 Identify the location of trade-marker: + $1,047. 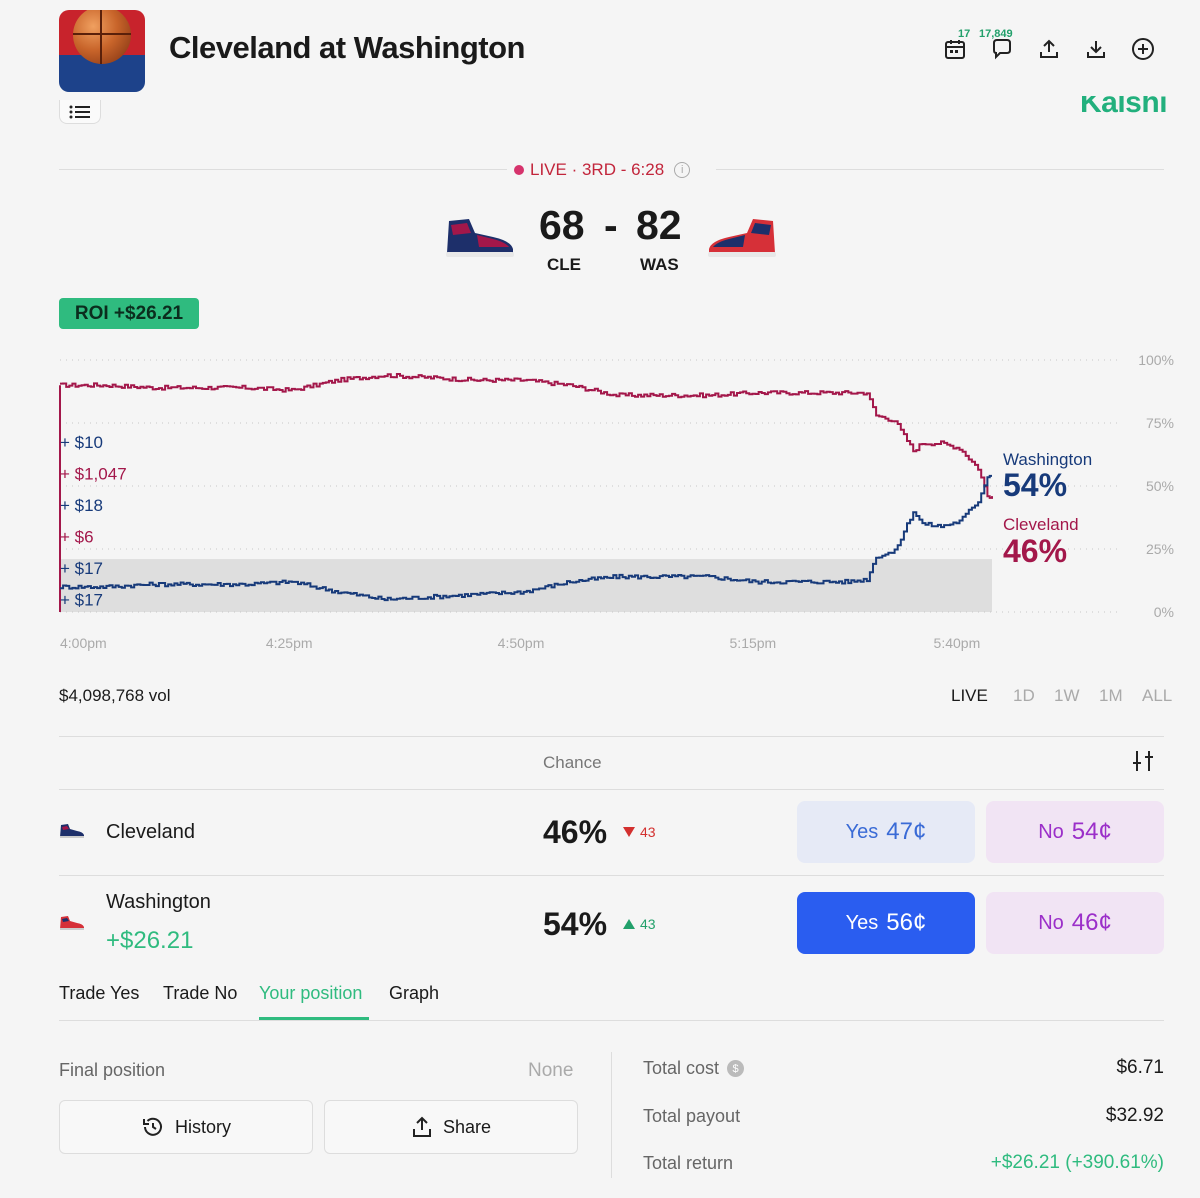
(93, 474).